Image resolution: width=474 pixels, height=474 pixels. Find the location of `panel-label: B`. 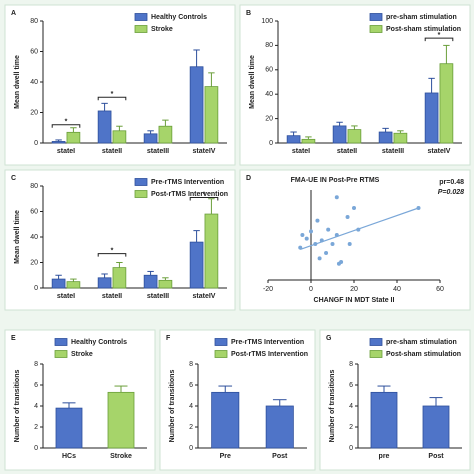

panel-label: B is located at coordinates (248, 13).